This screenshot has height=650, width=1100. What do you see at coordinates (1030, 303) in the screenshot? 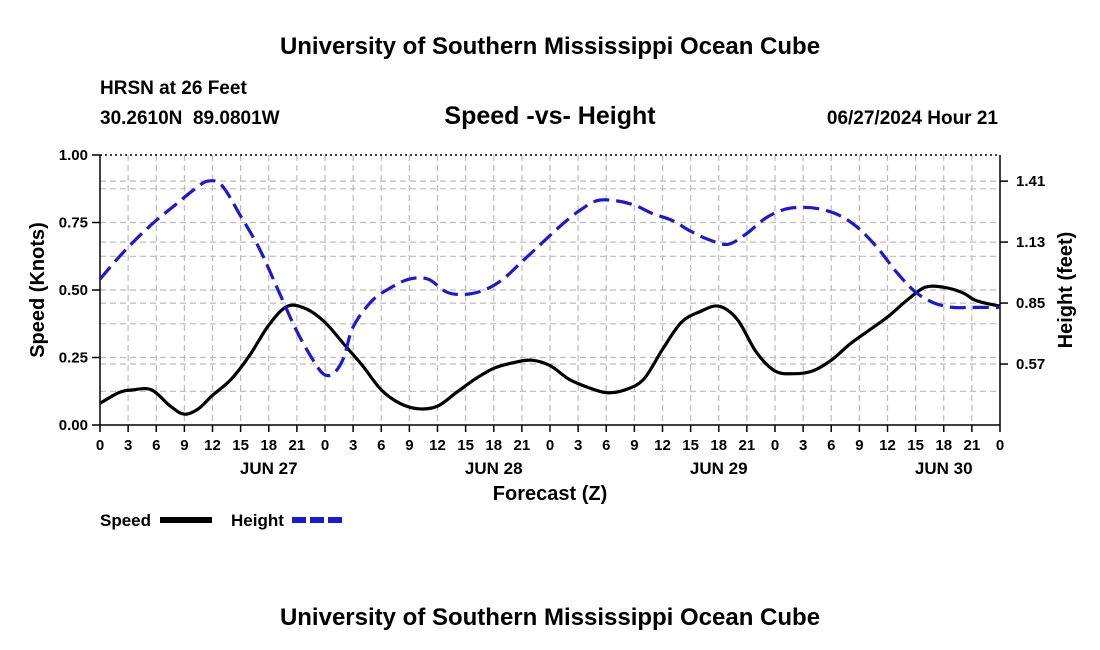
I see `y2-tick-label: 0.85` at bounding box center [1030, 303].